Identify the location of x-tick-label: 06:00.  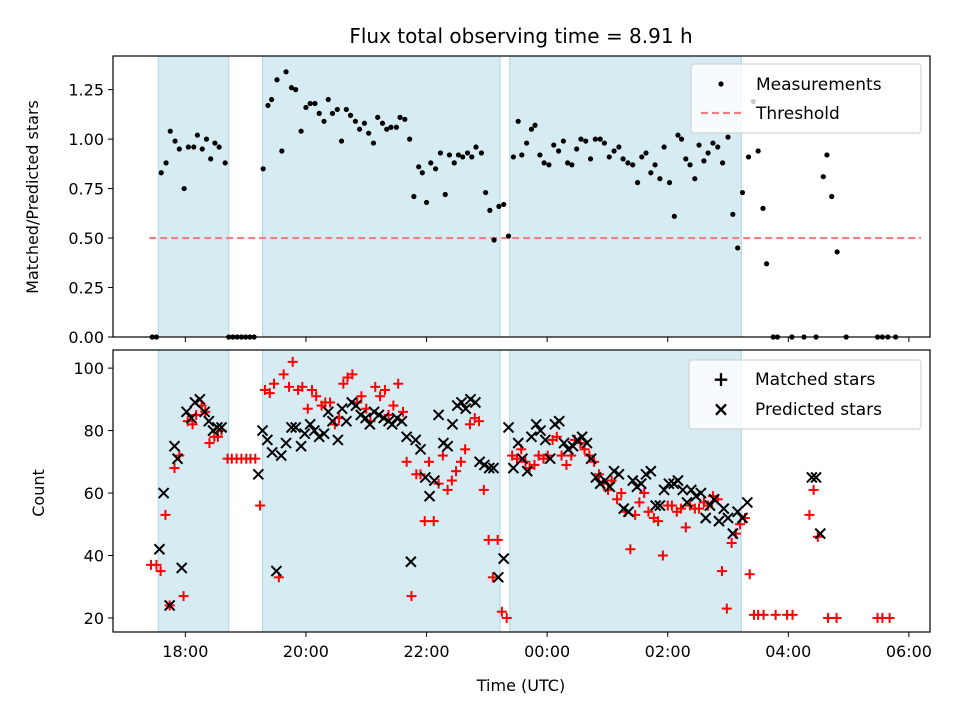
(909, 651).